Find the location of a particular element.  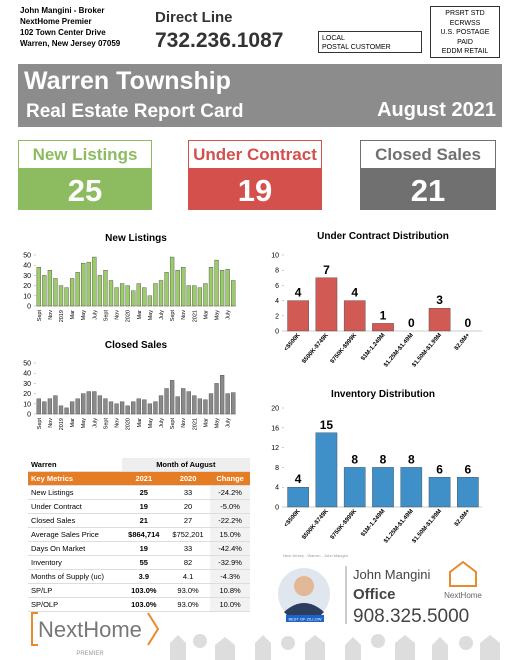

stat-box: Under Contract 19 is located at coordinates (255, 175).